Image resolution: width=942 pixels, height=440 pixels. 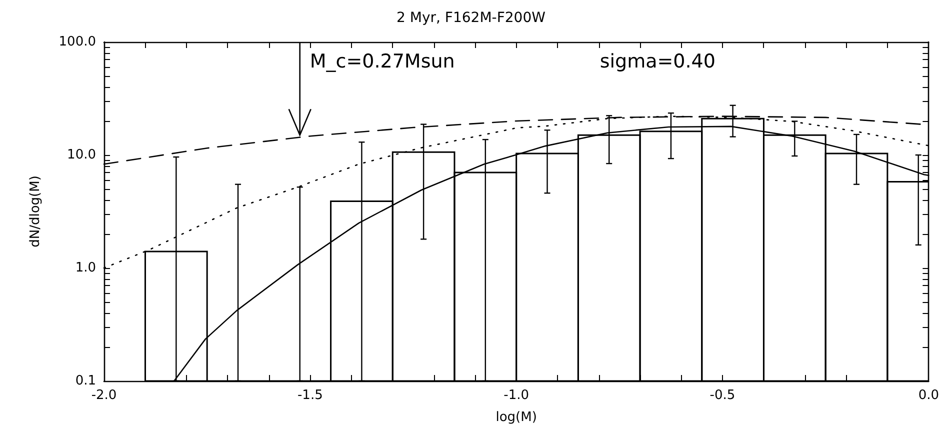 What do you see at coordinates (516, 417) in the screenshot?
I see `x-axis-title: log(M)` at bounding box center [516, 417].